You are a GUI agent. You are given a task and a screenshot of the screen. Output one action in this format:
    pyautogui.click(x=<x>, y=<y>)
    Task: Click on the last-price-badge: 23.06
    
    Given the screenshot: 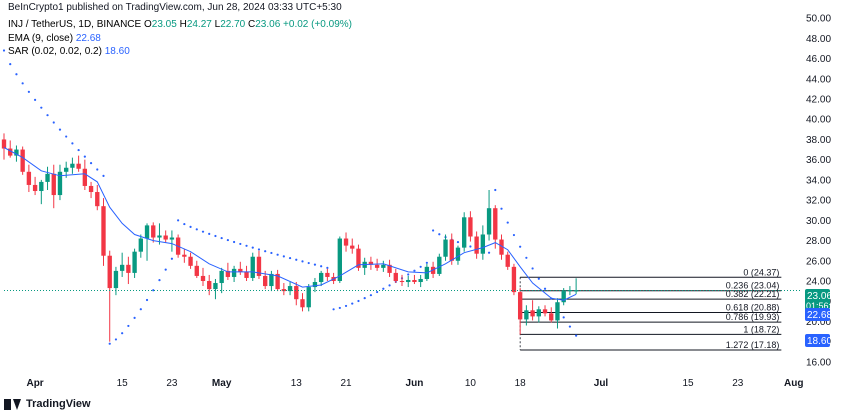 What is the action you would take?
    pyautogui.click(x=819, y=296)
    